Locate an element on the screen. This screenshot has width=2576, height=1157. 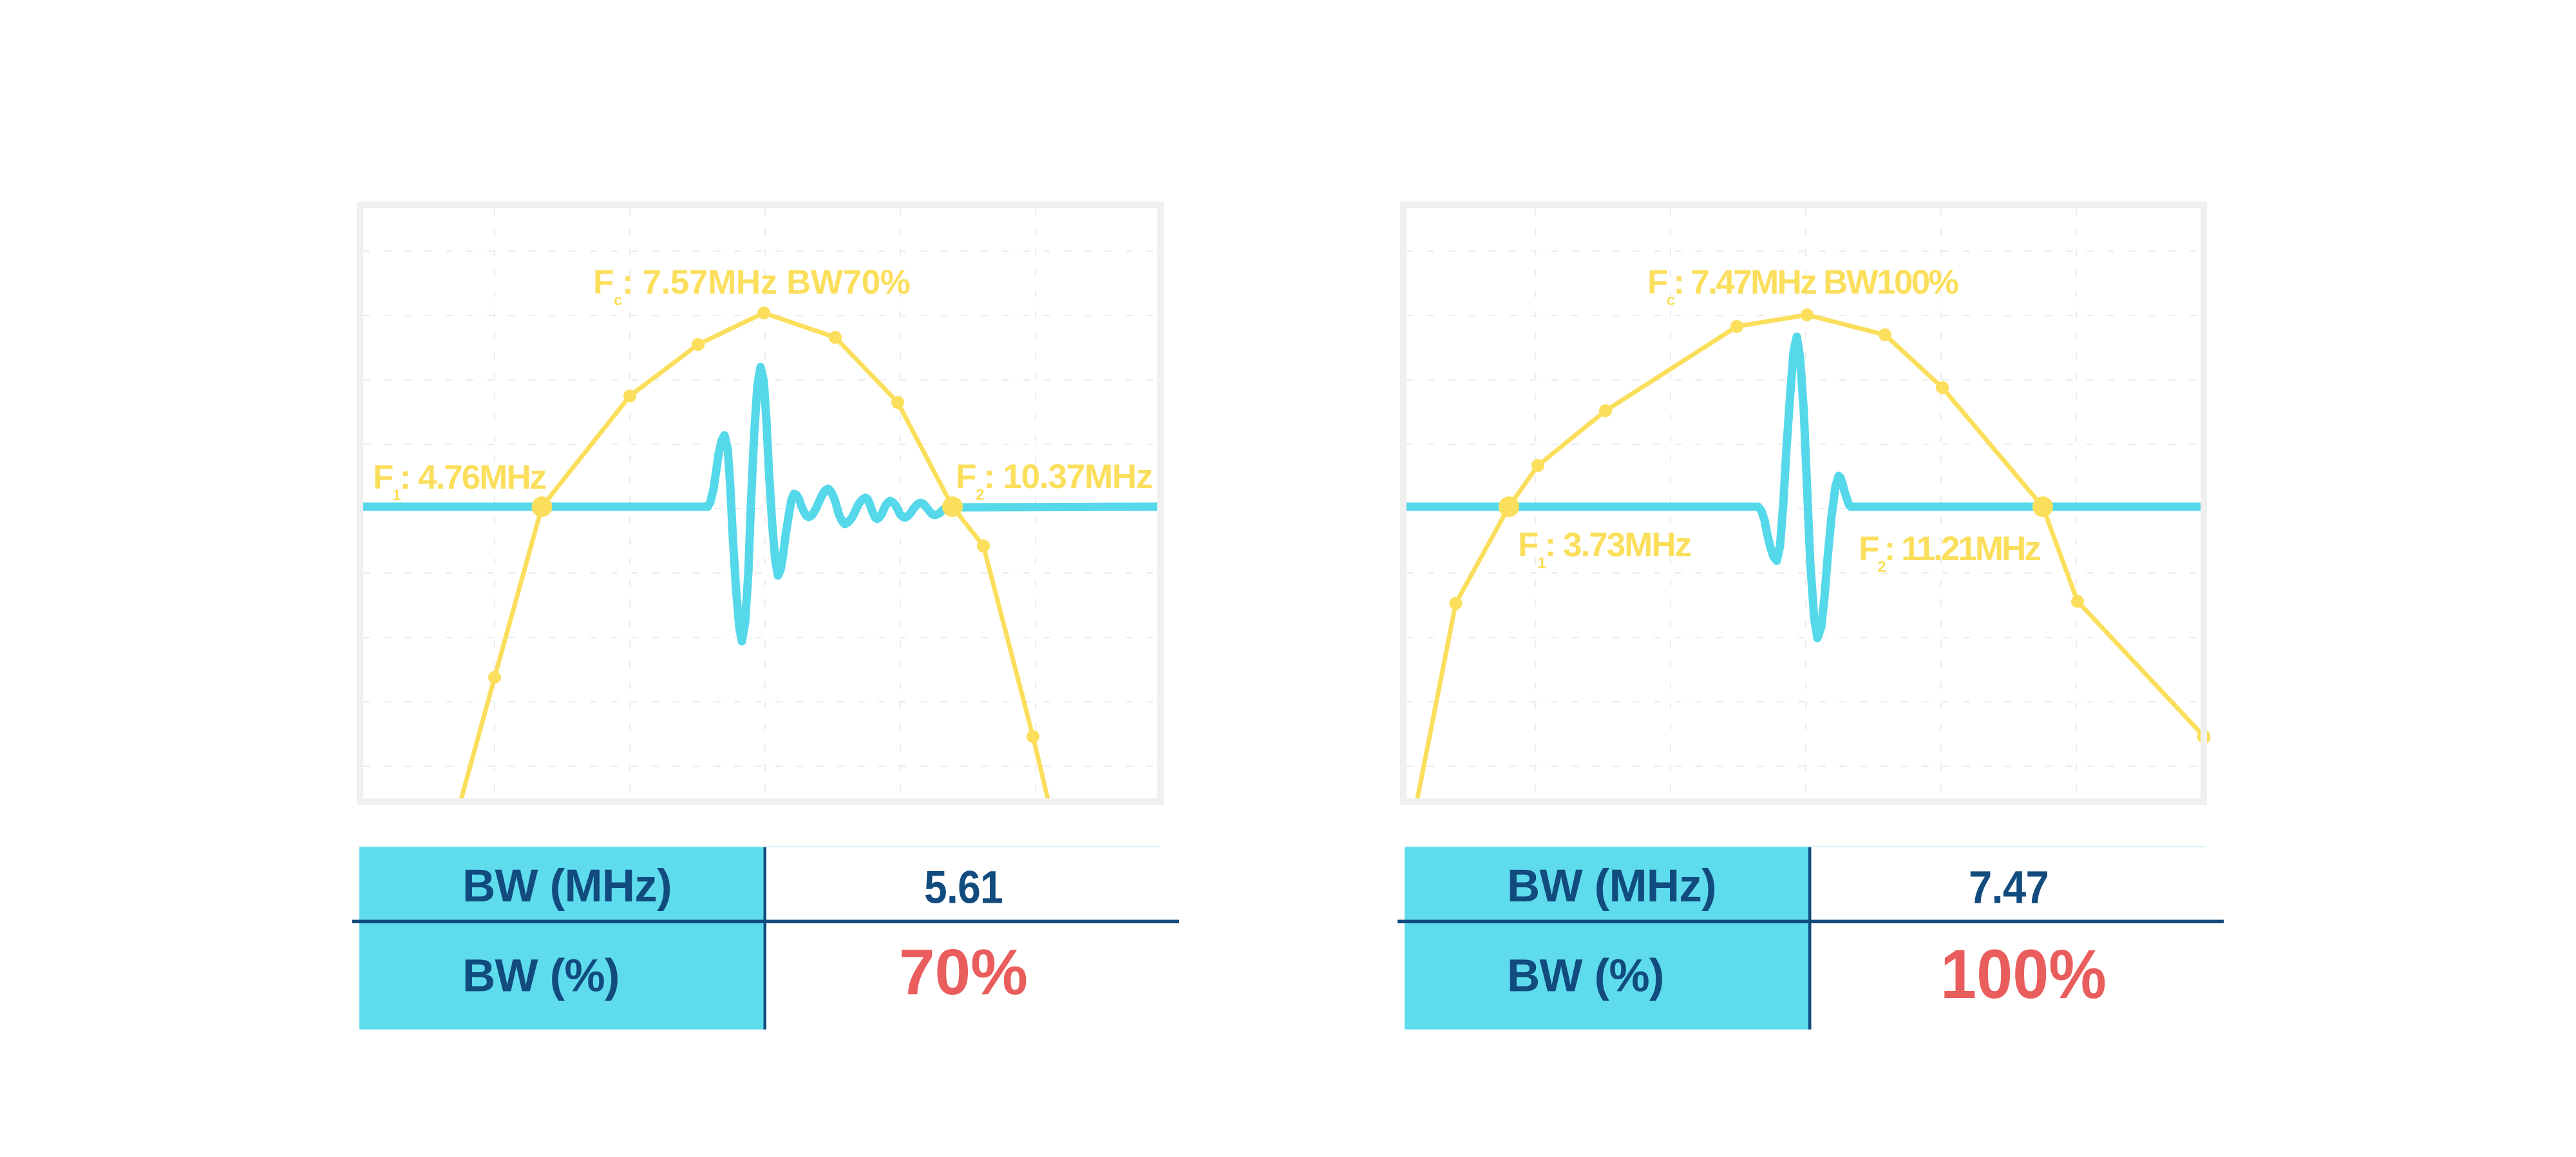
svg-text: 5.61 is located at coordinates (964, 888).